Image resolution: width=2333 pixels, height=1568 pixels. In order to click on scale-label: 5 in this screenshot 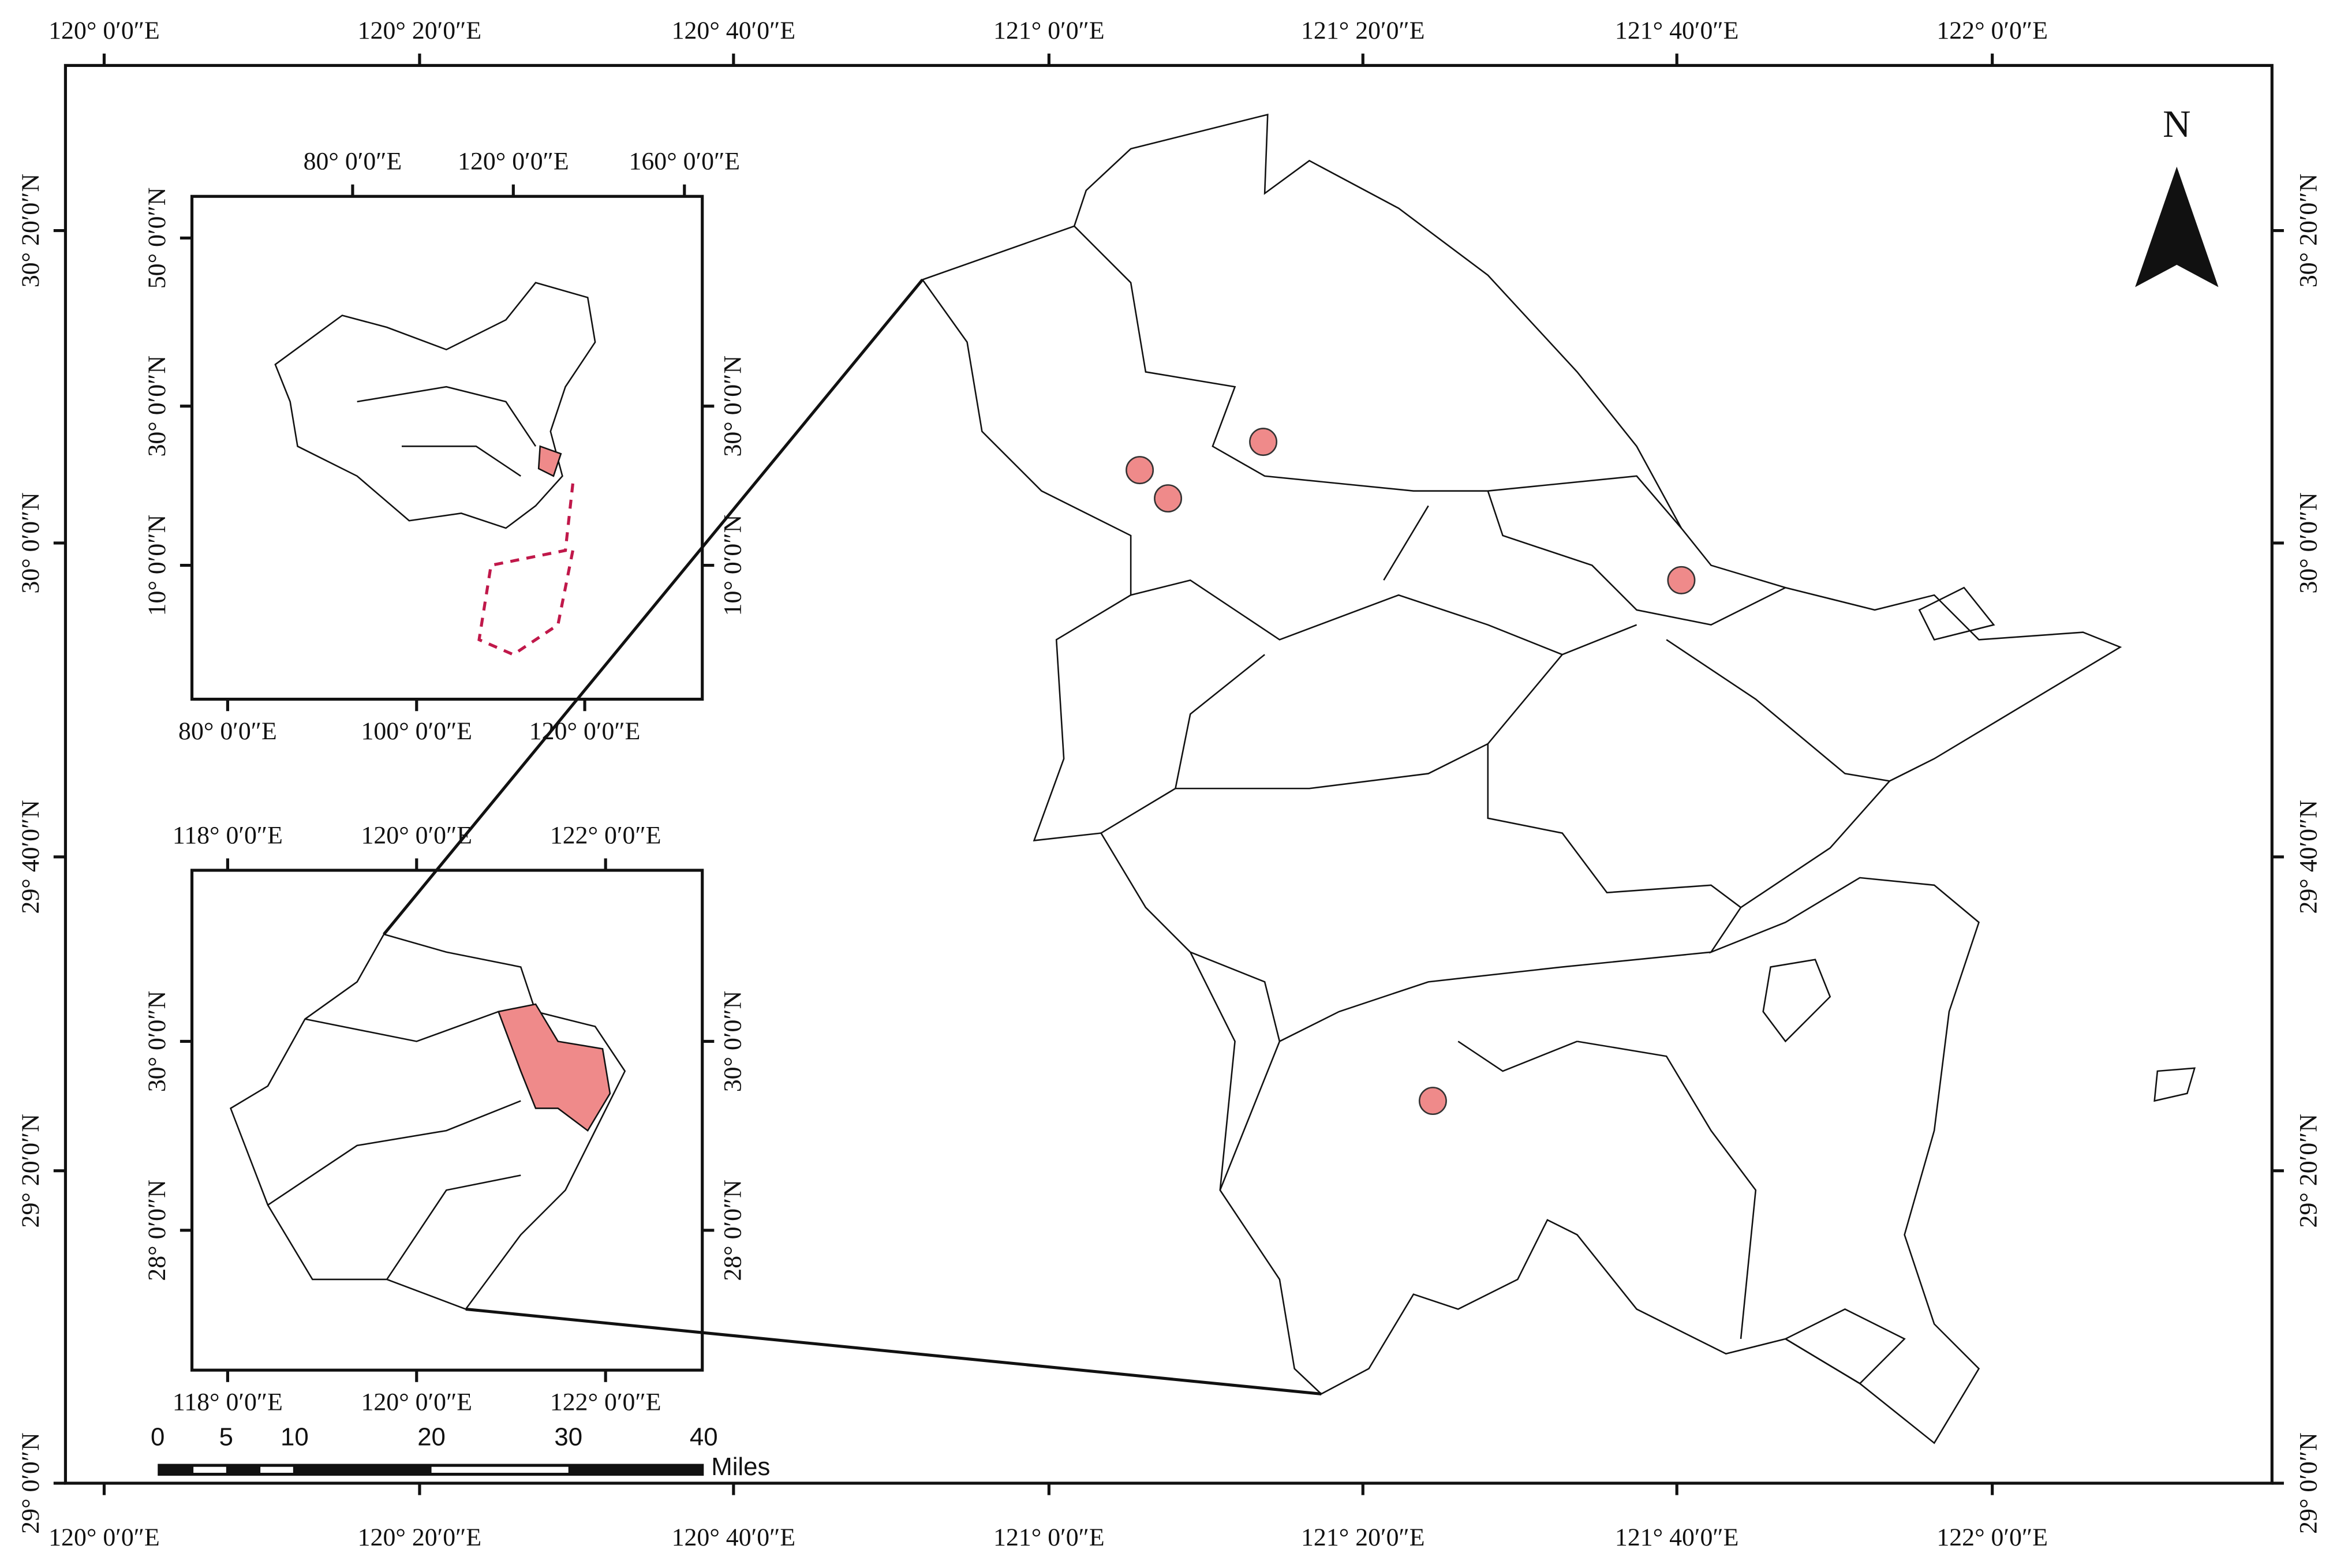, I will do `click(226, 1437)`.